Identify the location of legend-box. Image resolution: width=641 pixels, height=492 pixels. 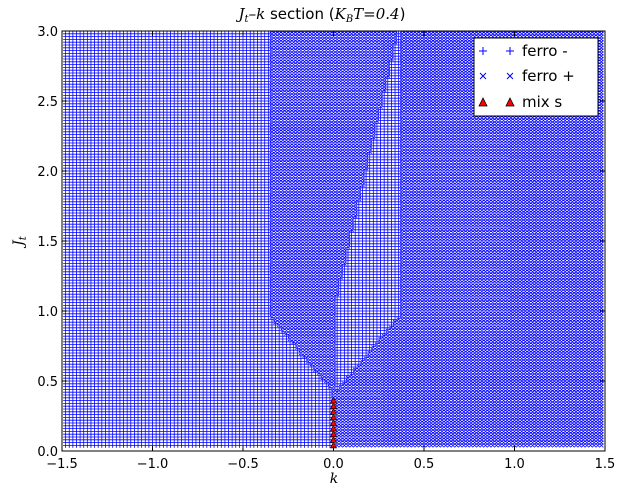
(536, 77).